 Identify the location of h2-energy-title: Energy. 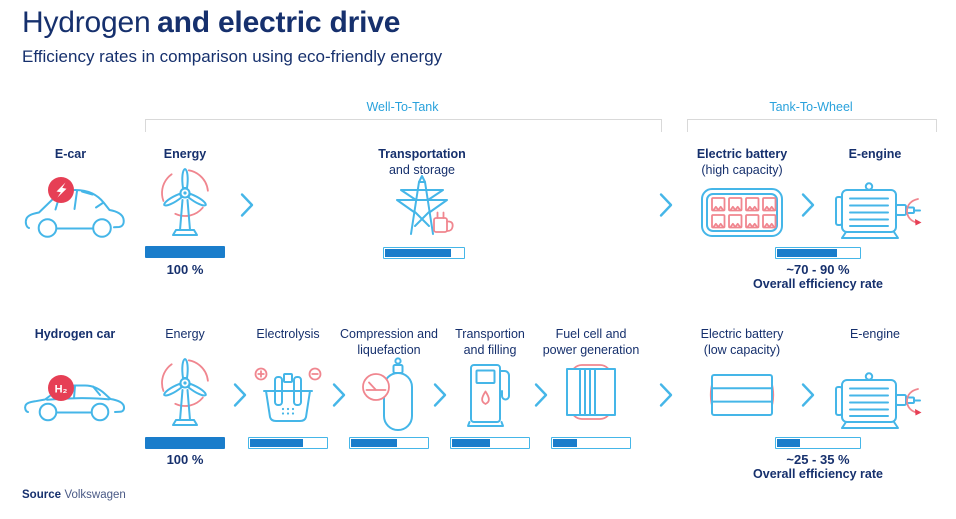
(185, 334).